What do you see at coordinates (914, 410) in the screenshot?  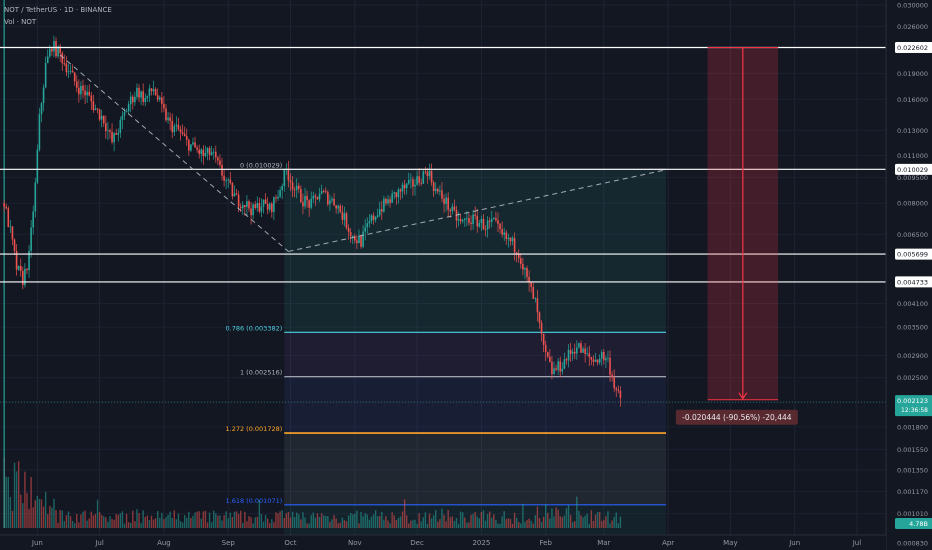 I see `countdown-label: 12:36:58` at bounding box center [914, 410].